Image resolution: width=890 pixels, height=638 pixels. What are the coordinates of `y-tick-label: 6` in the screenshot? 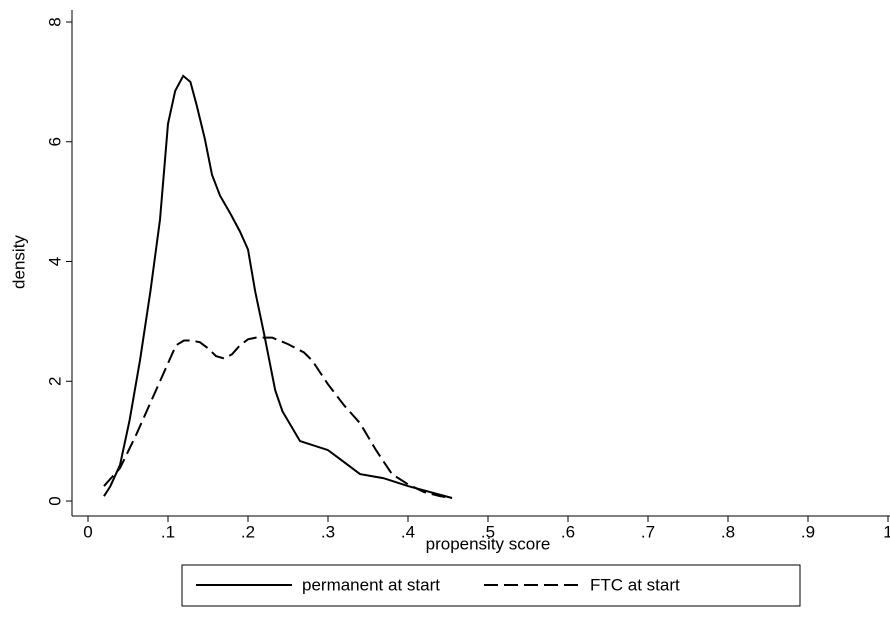 It's located at (54, 141).